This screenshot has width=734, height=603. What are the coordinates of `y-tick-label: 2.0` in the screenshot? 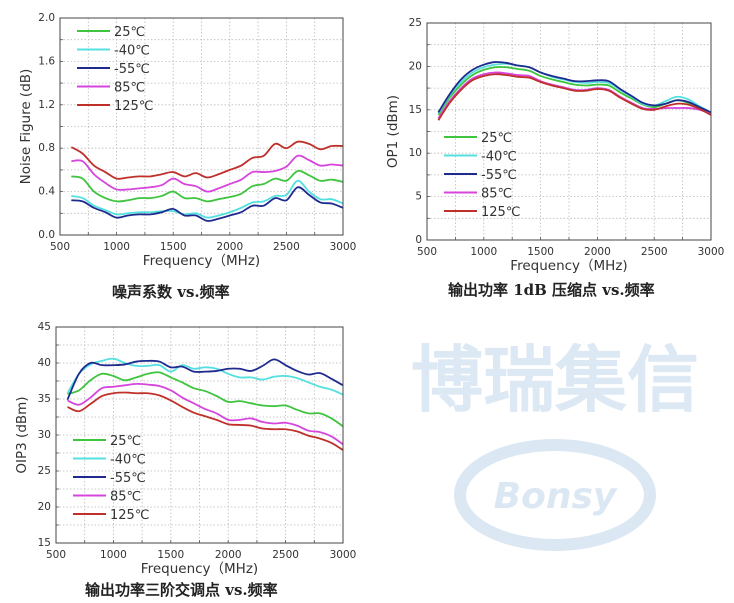 It's located at (46, 18).